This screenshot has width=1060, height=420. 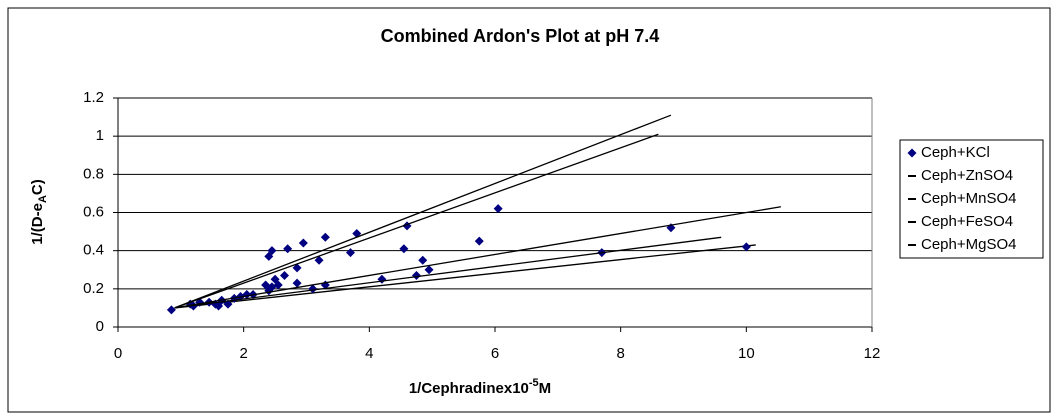 I want to click on legend-box, so click(x=971, y=199).